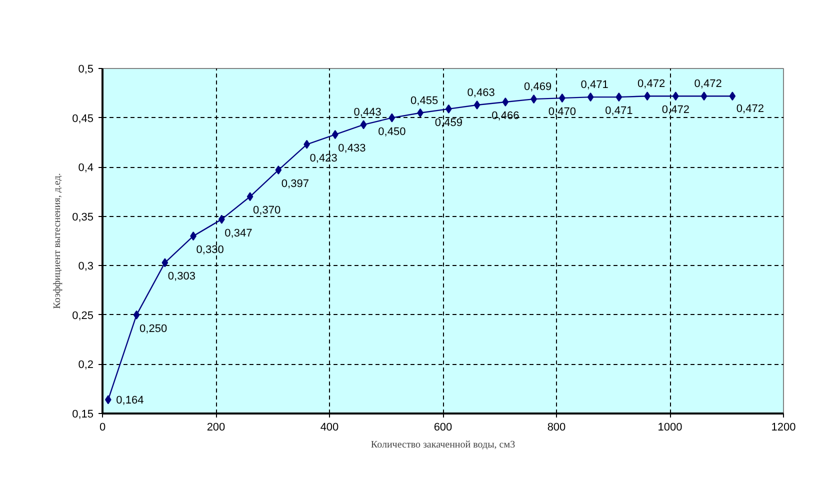 The width and height of the screenshot is (814, 496). I want to click on data-label: 0,423, so click(324, 158).